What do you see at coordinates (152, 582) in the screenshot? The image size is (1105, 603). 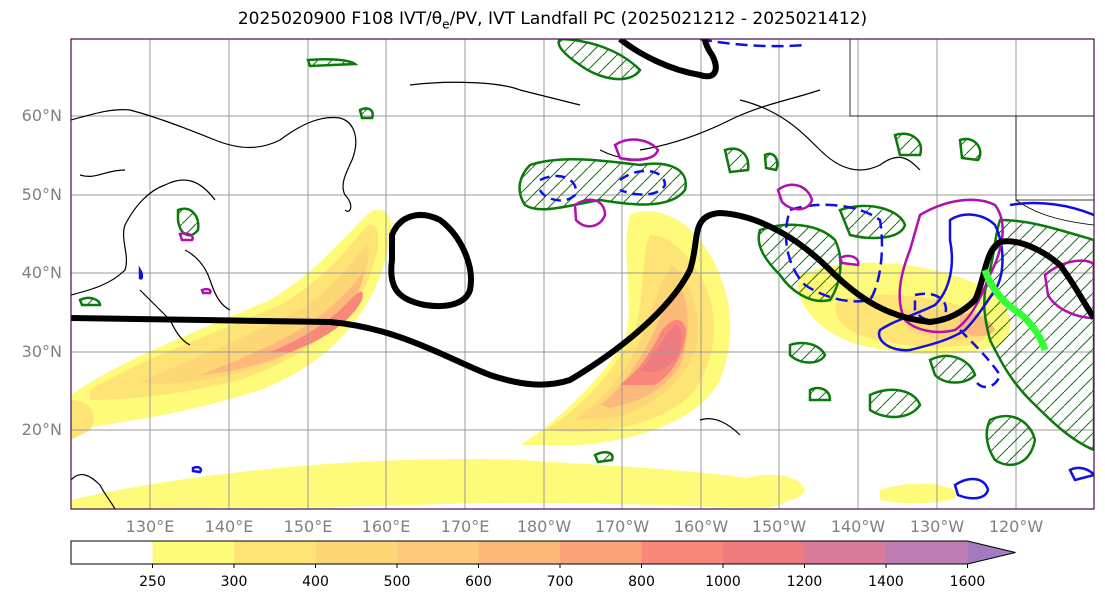 I see `colorbar-tick-label: 250` at bounding box center [152, 582].